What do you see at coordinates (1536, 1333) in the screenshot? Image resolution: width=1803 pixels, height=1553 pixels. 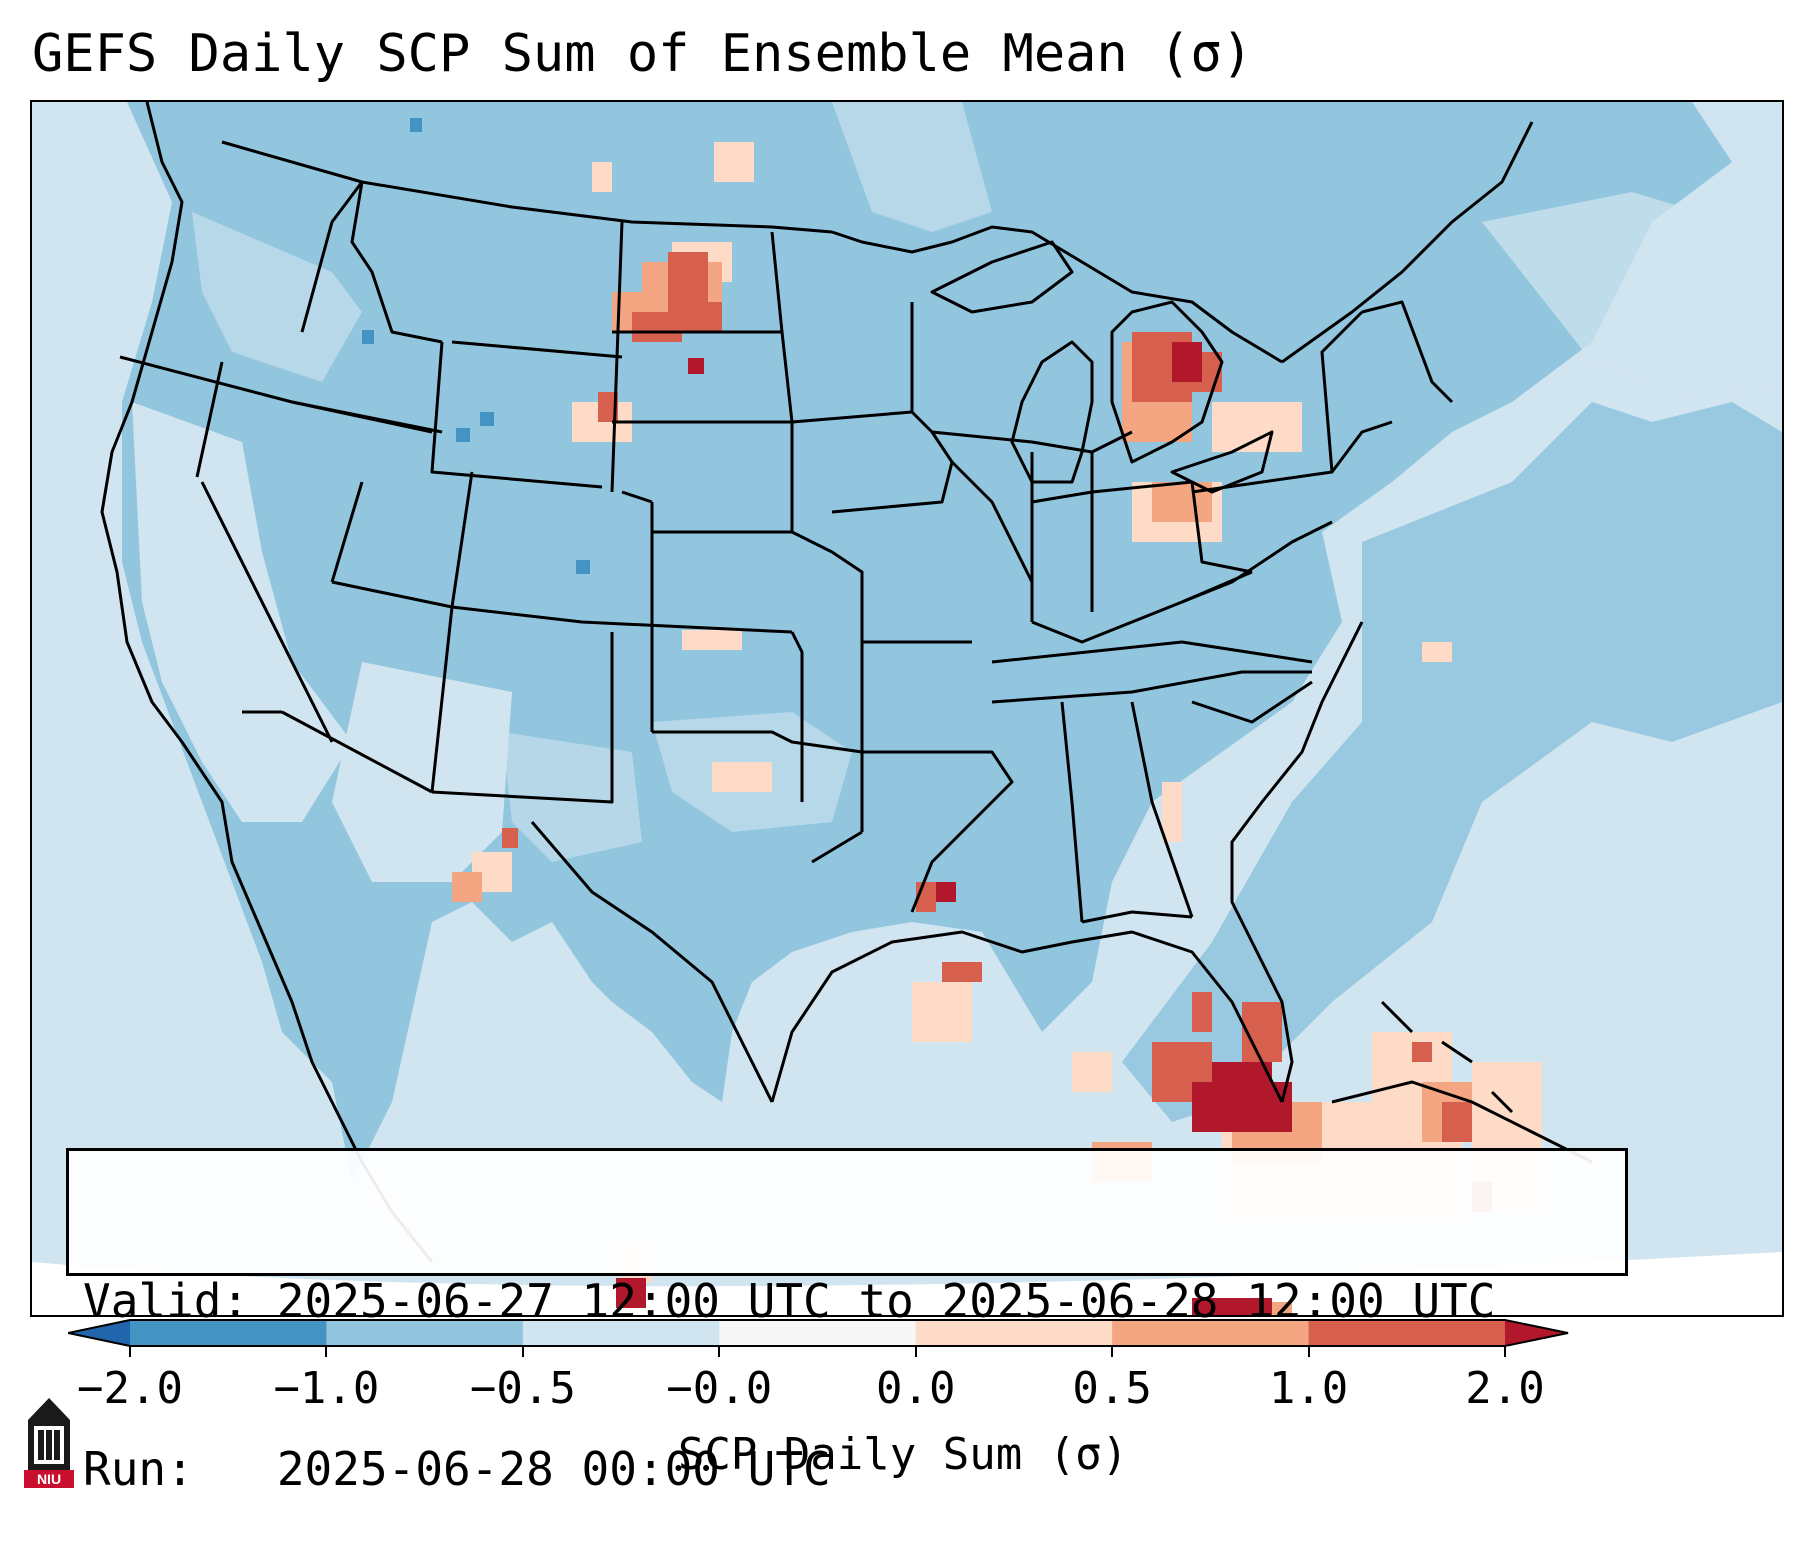 I see `colorbar-over-arrow` at bounding box center [1536, 1333].